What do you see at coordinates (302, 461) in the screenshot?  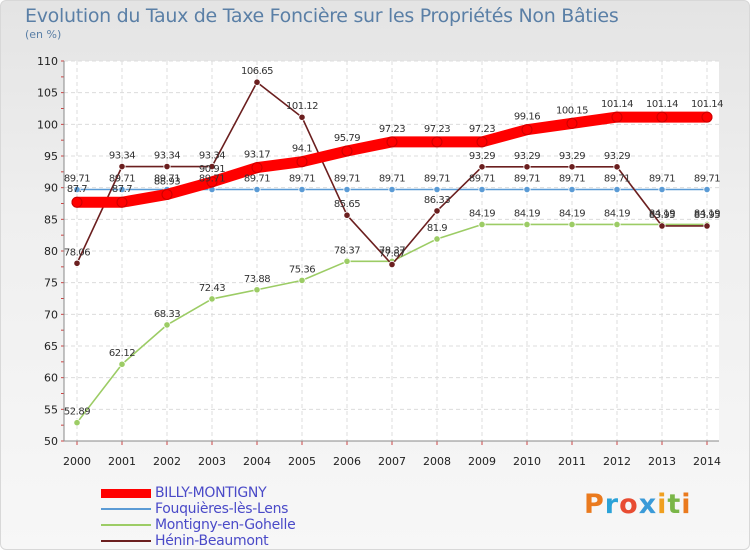 I see `x-tick-label: 2005` at bounding box center [302, 461].